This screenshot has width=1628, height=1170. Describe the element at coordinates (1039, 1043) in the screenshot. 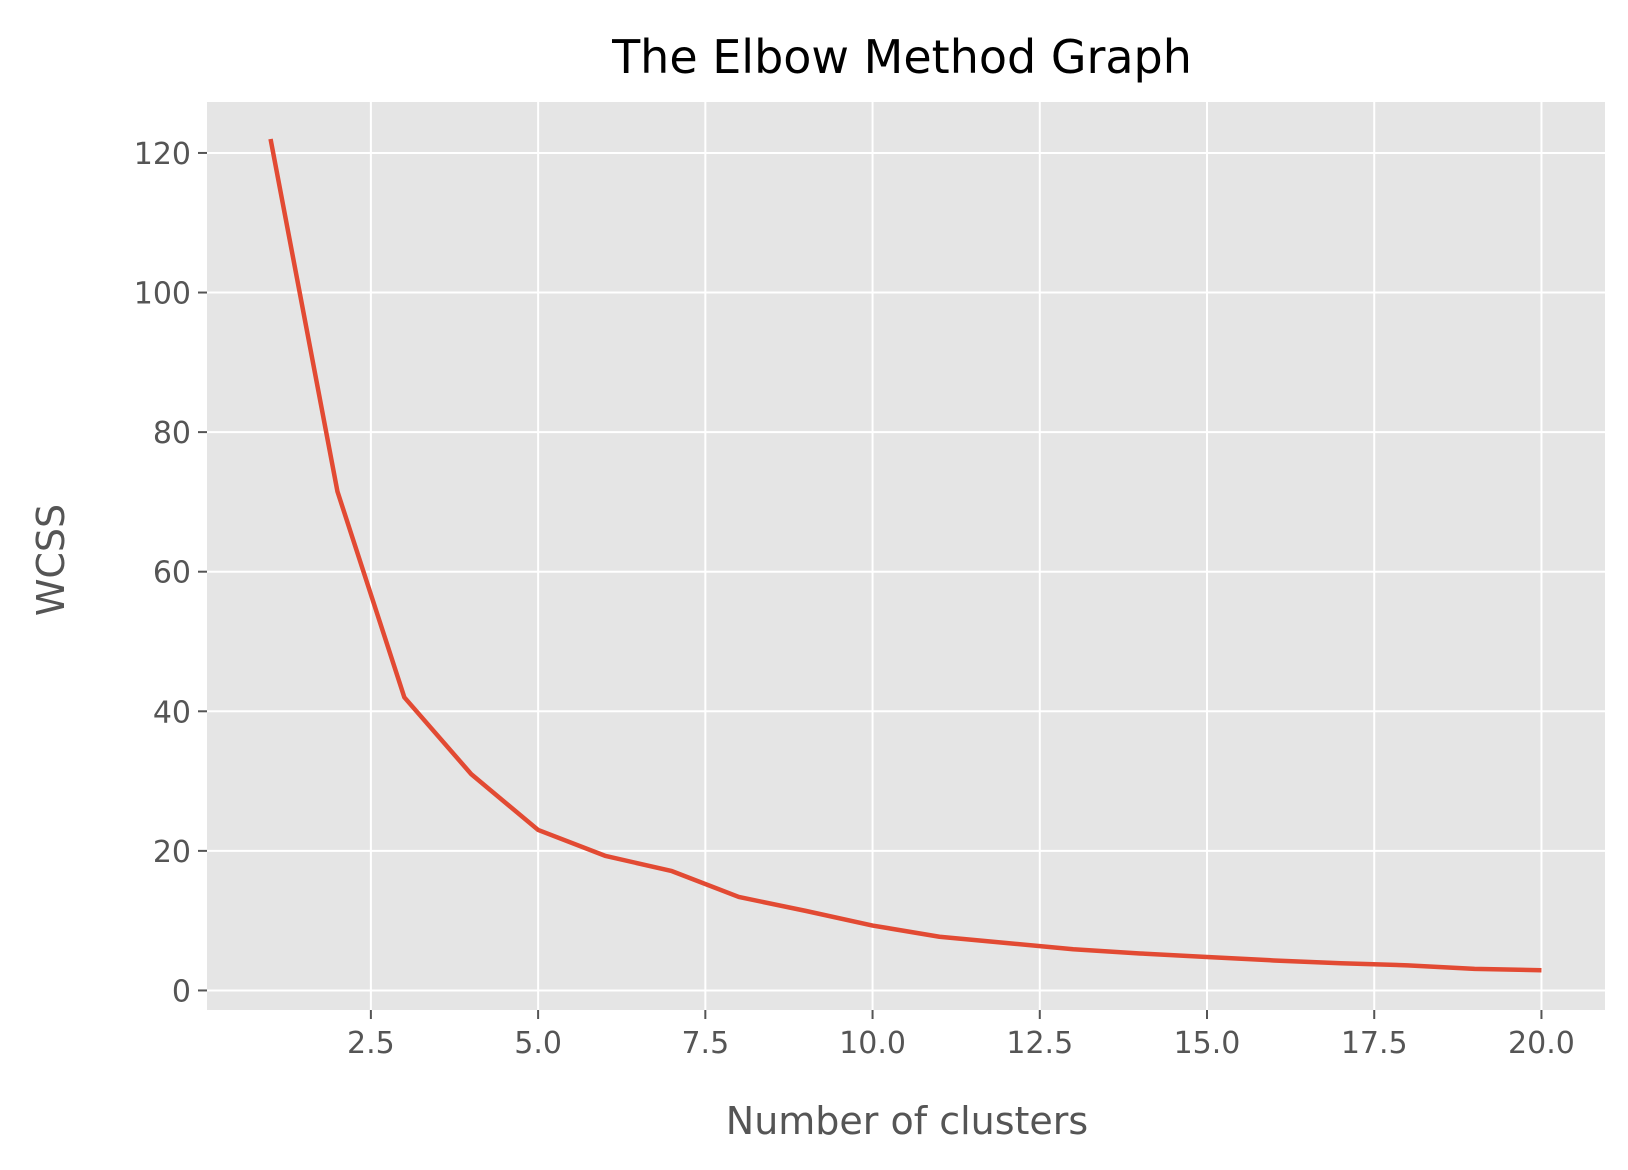

I see `x-tick-label: 12.5` at that location.